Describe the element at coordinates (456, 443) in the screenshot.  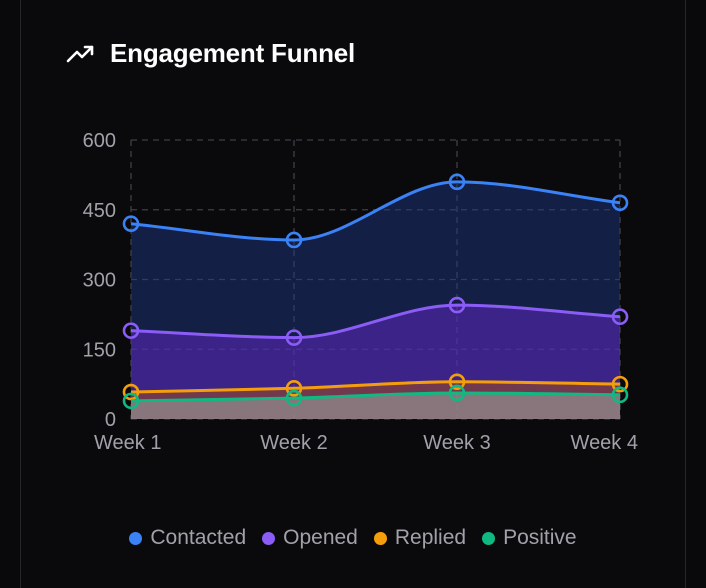
I see `x-tick-label: Week 3` at that location.